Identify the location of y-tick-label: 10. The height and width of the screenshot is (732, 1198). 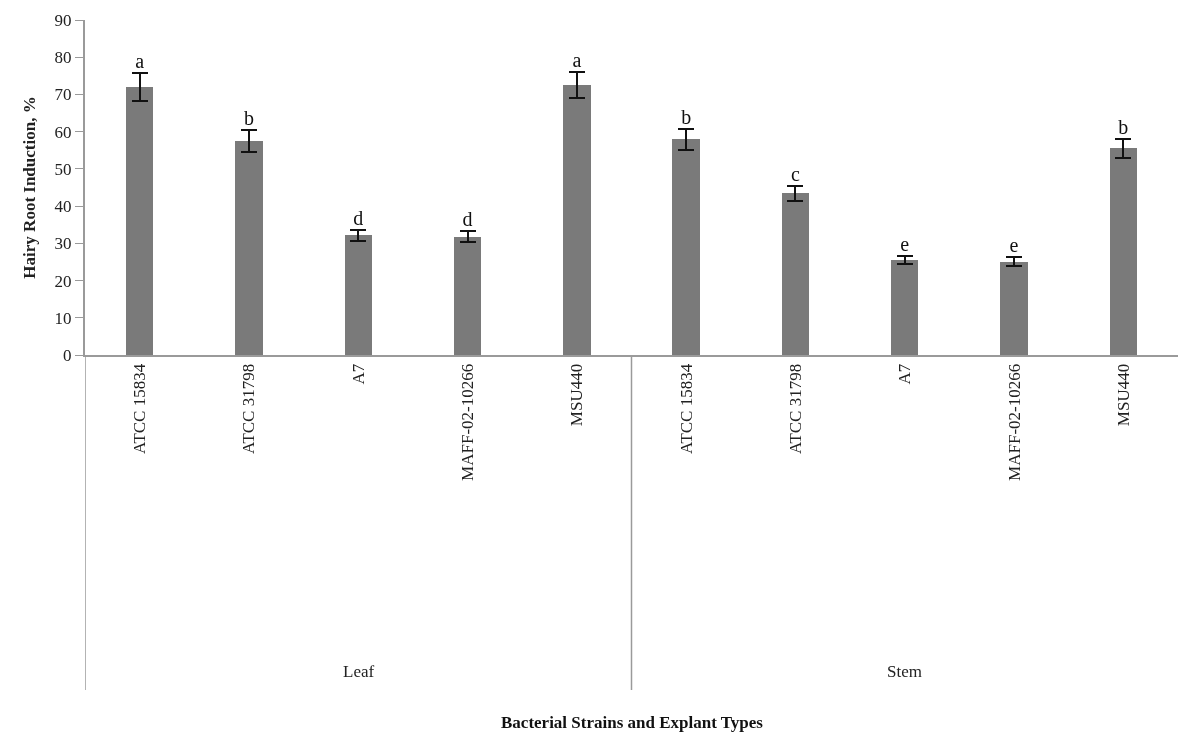
(63, 318).